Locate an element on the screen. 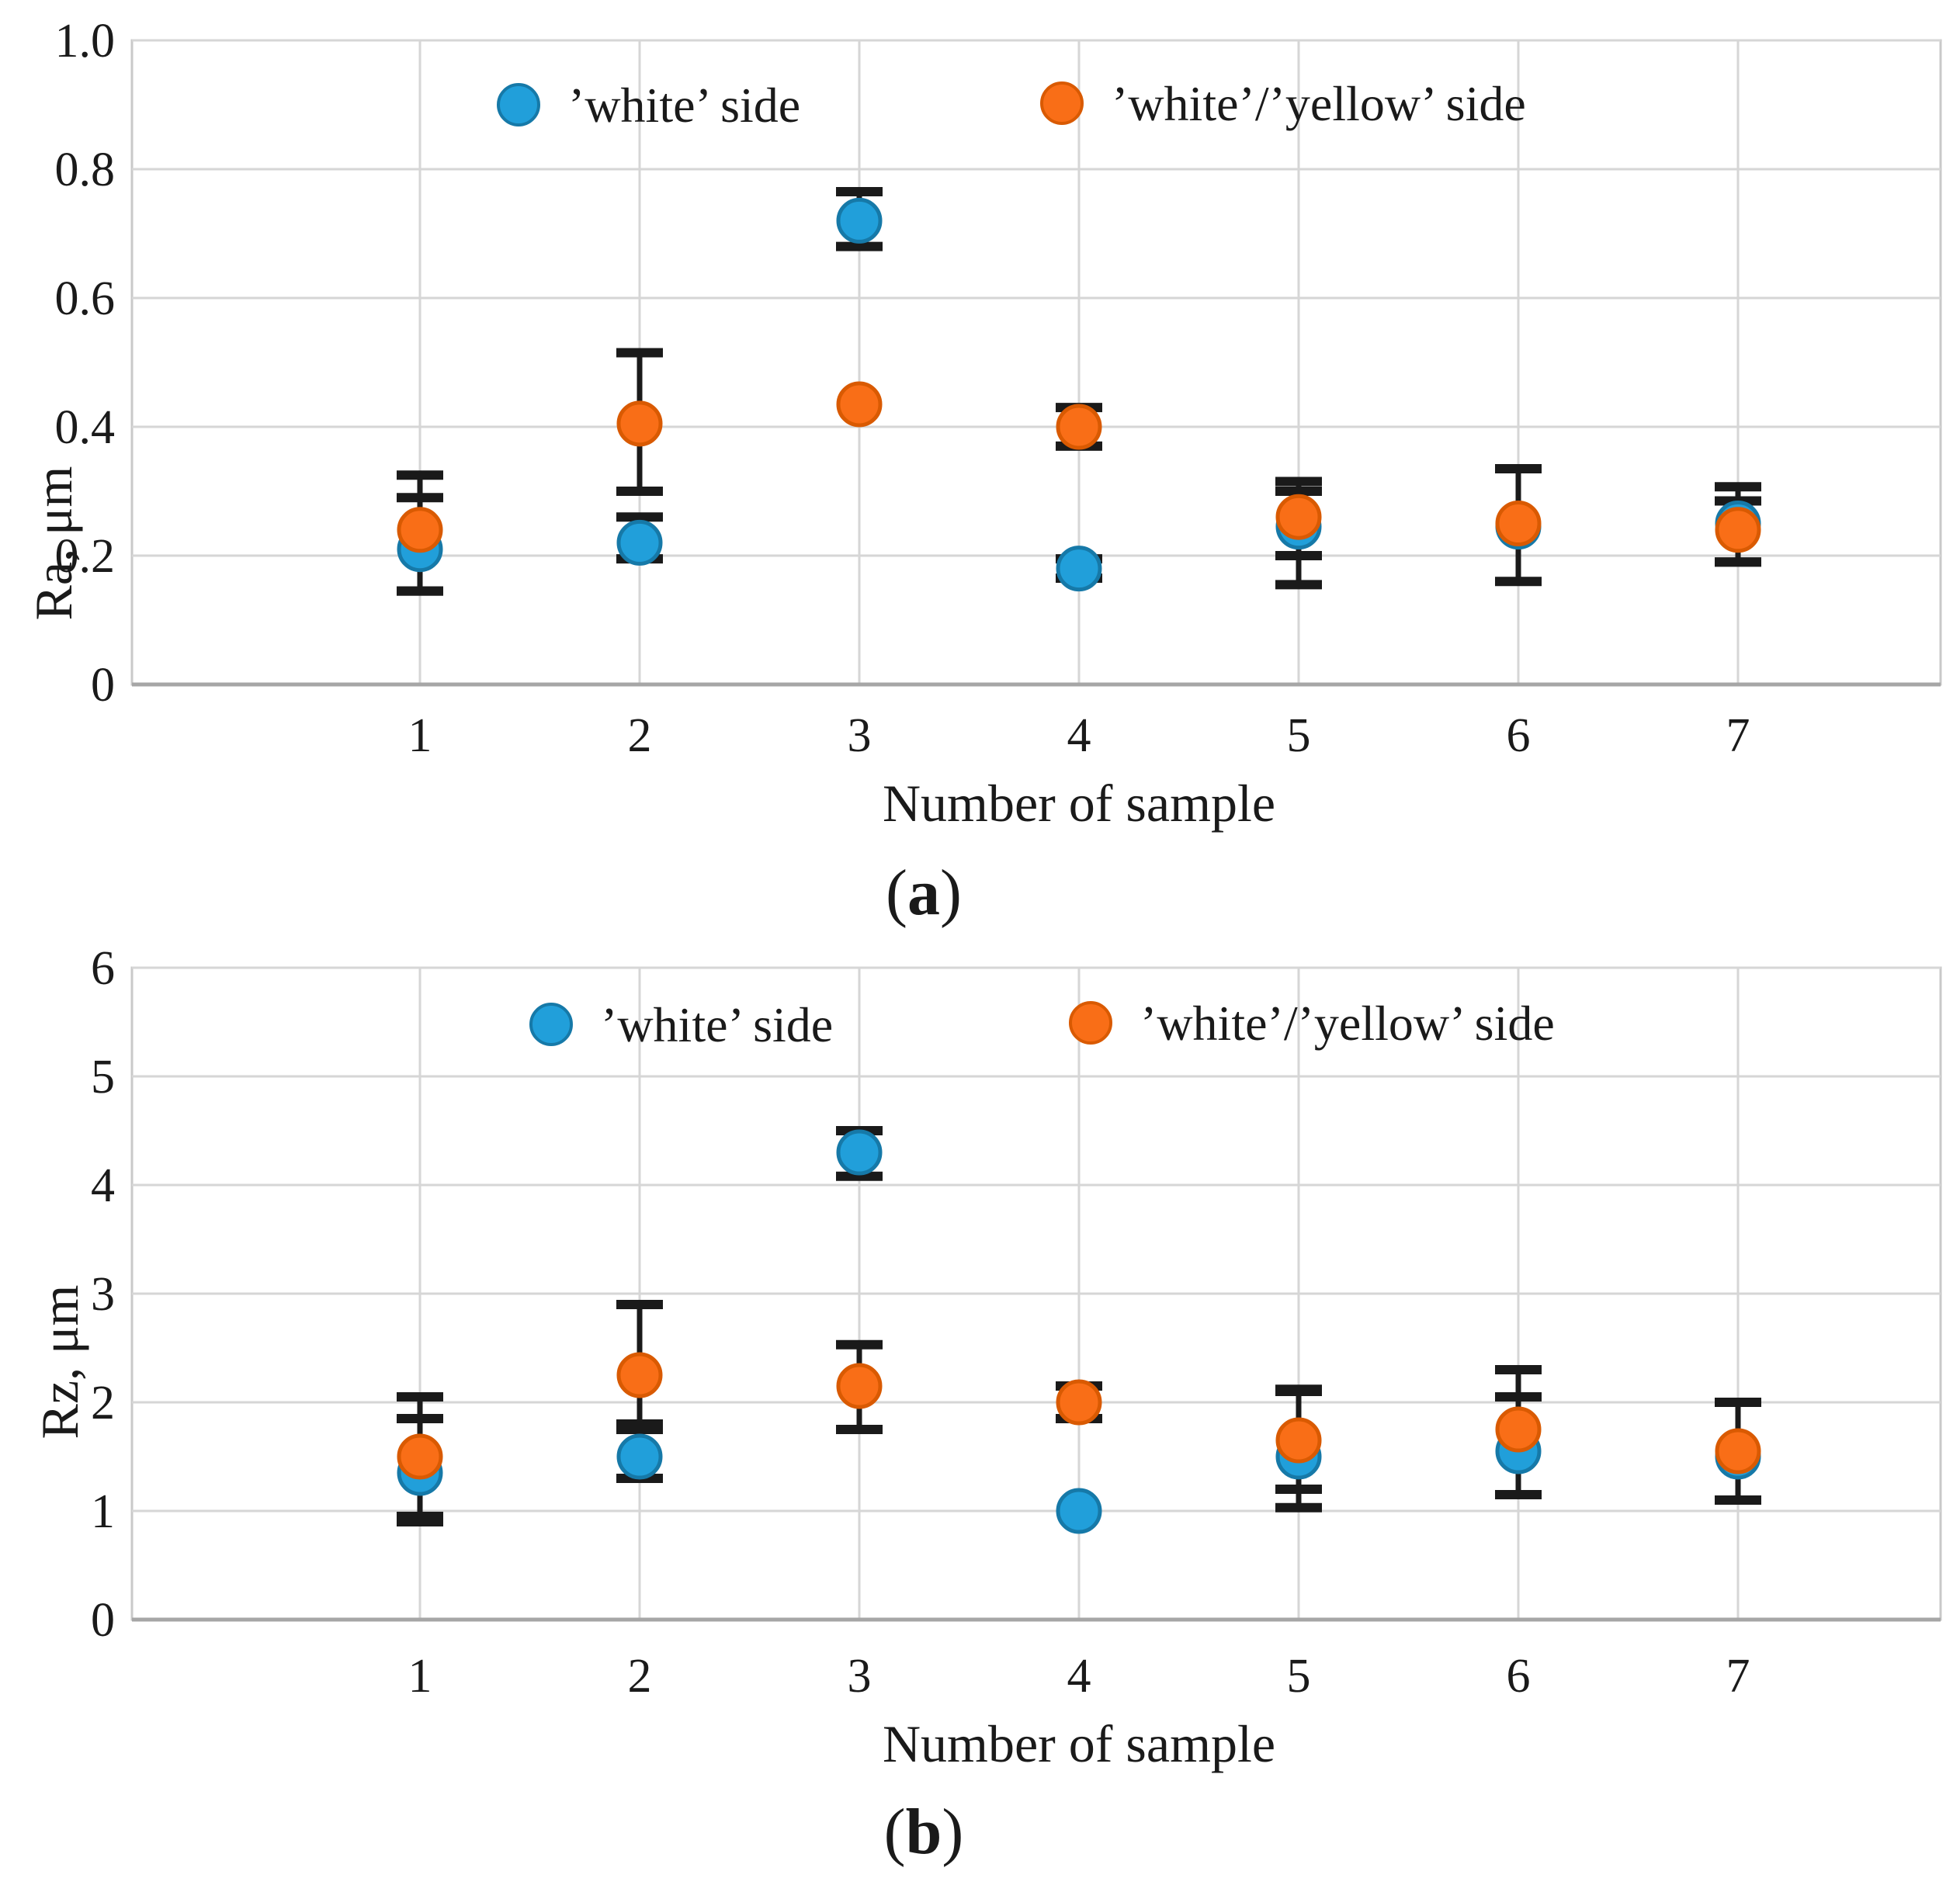 Image resolution: width=1960 pixels, height=1885 pixels. y-tick-label: 0.2 is located at coordinates (85, 556).